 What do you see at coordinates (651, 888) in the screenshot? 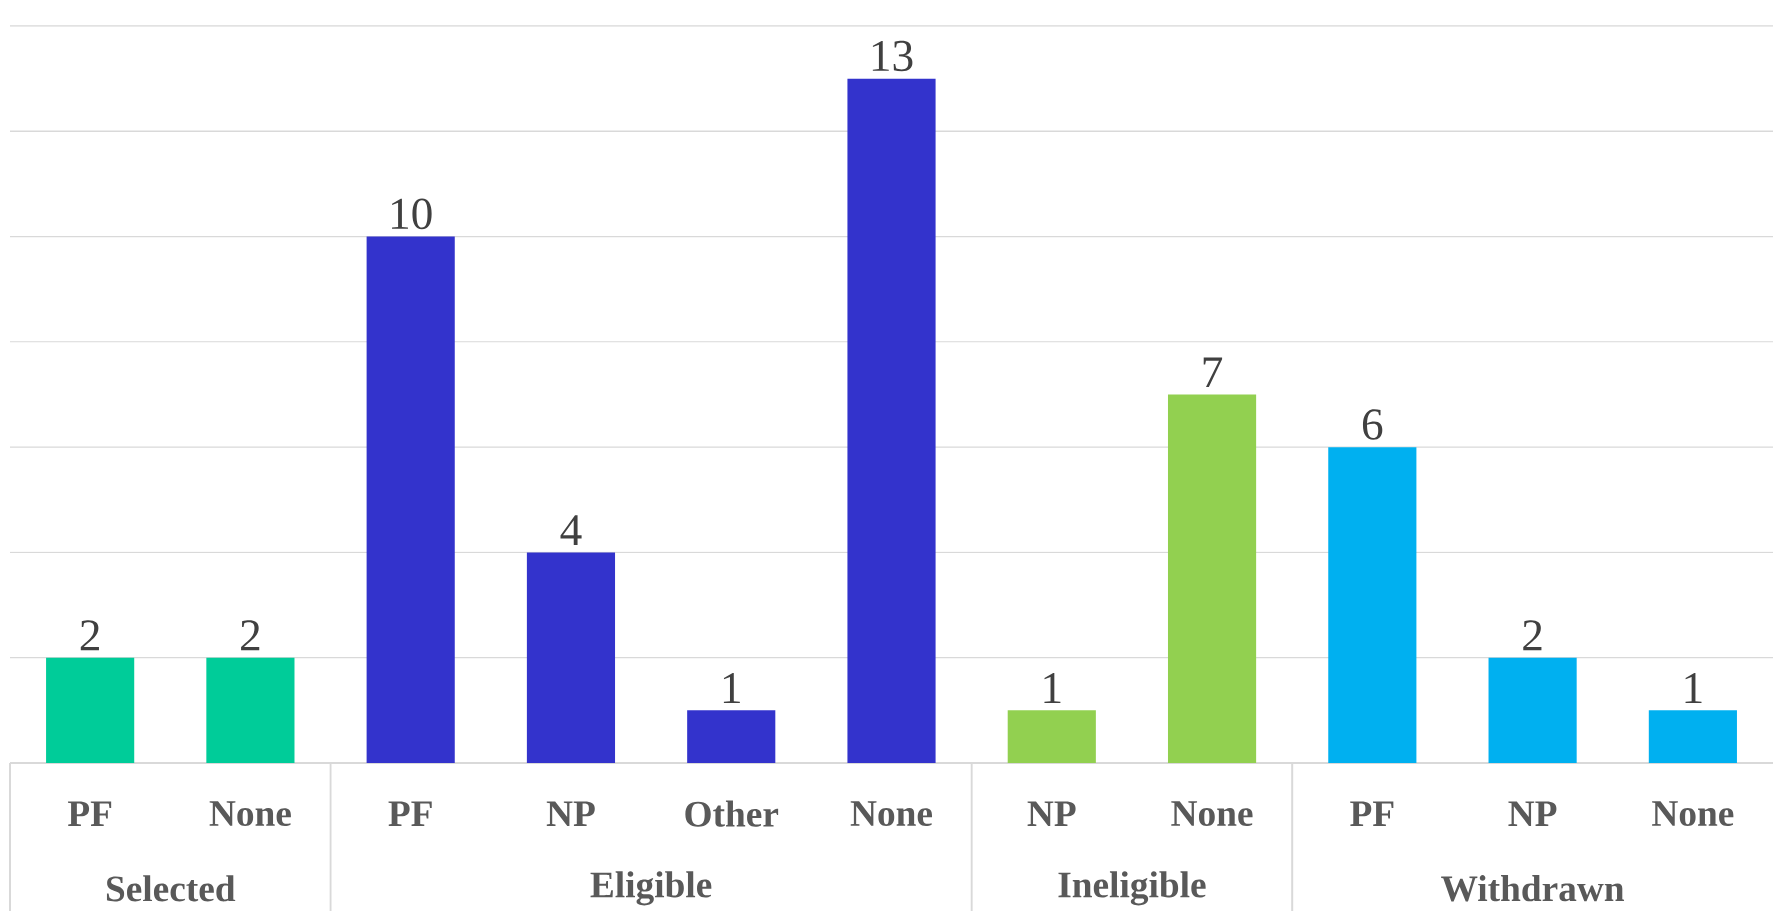
I see `text: Eligible` at bounding box center [651, 888].